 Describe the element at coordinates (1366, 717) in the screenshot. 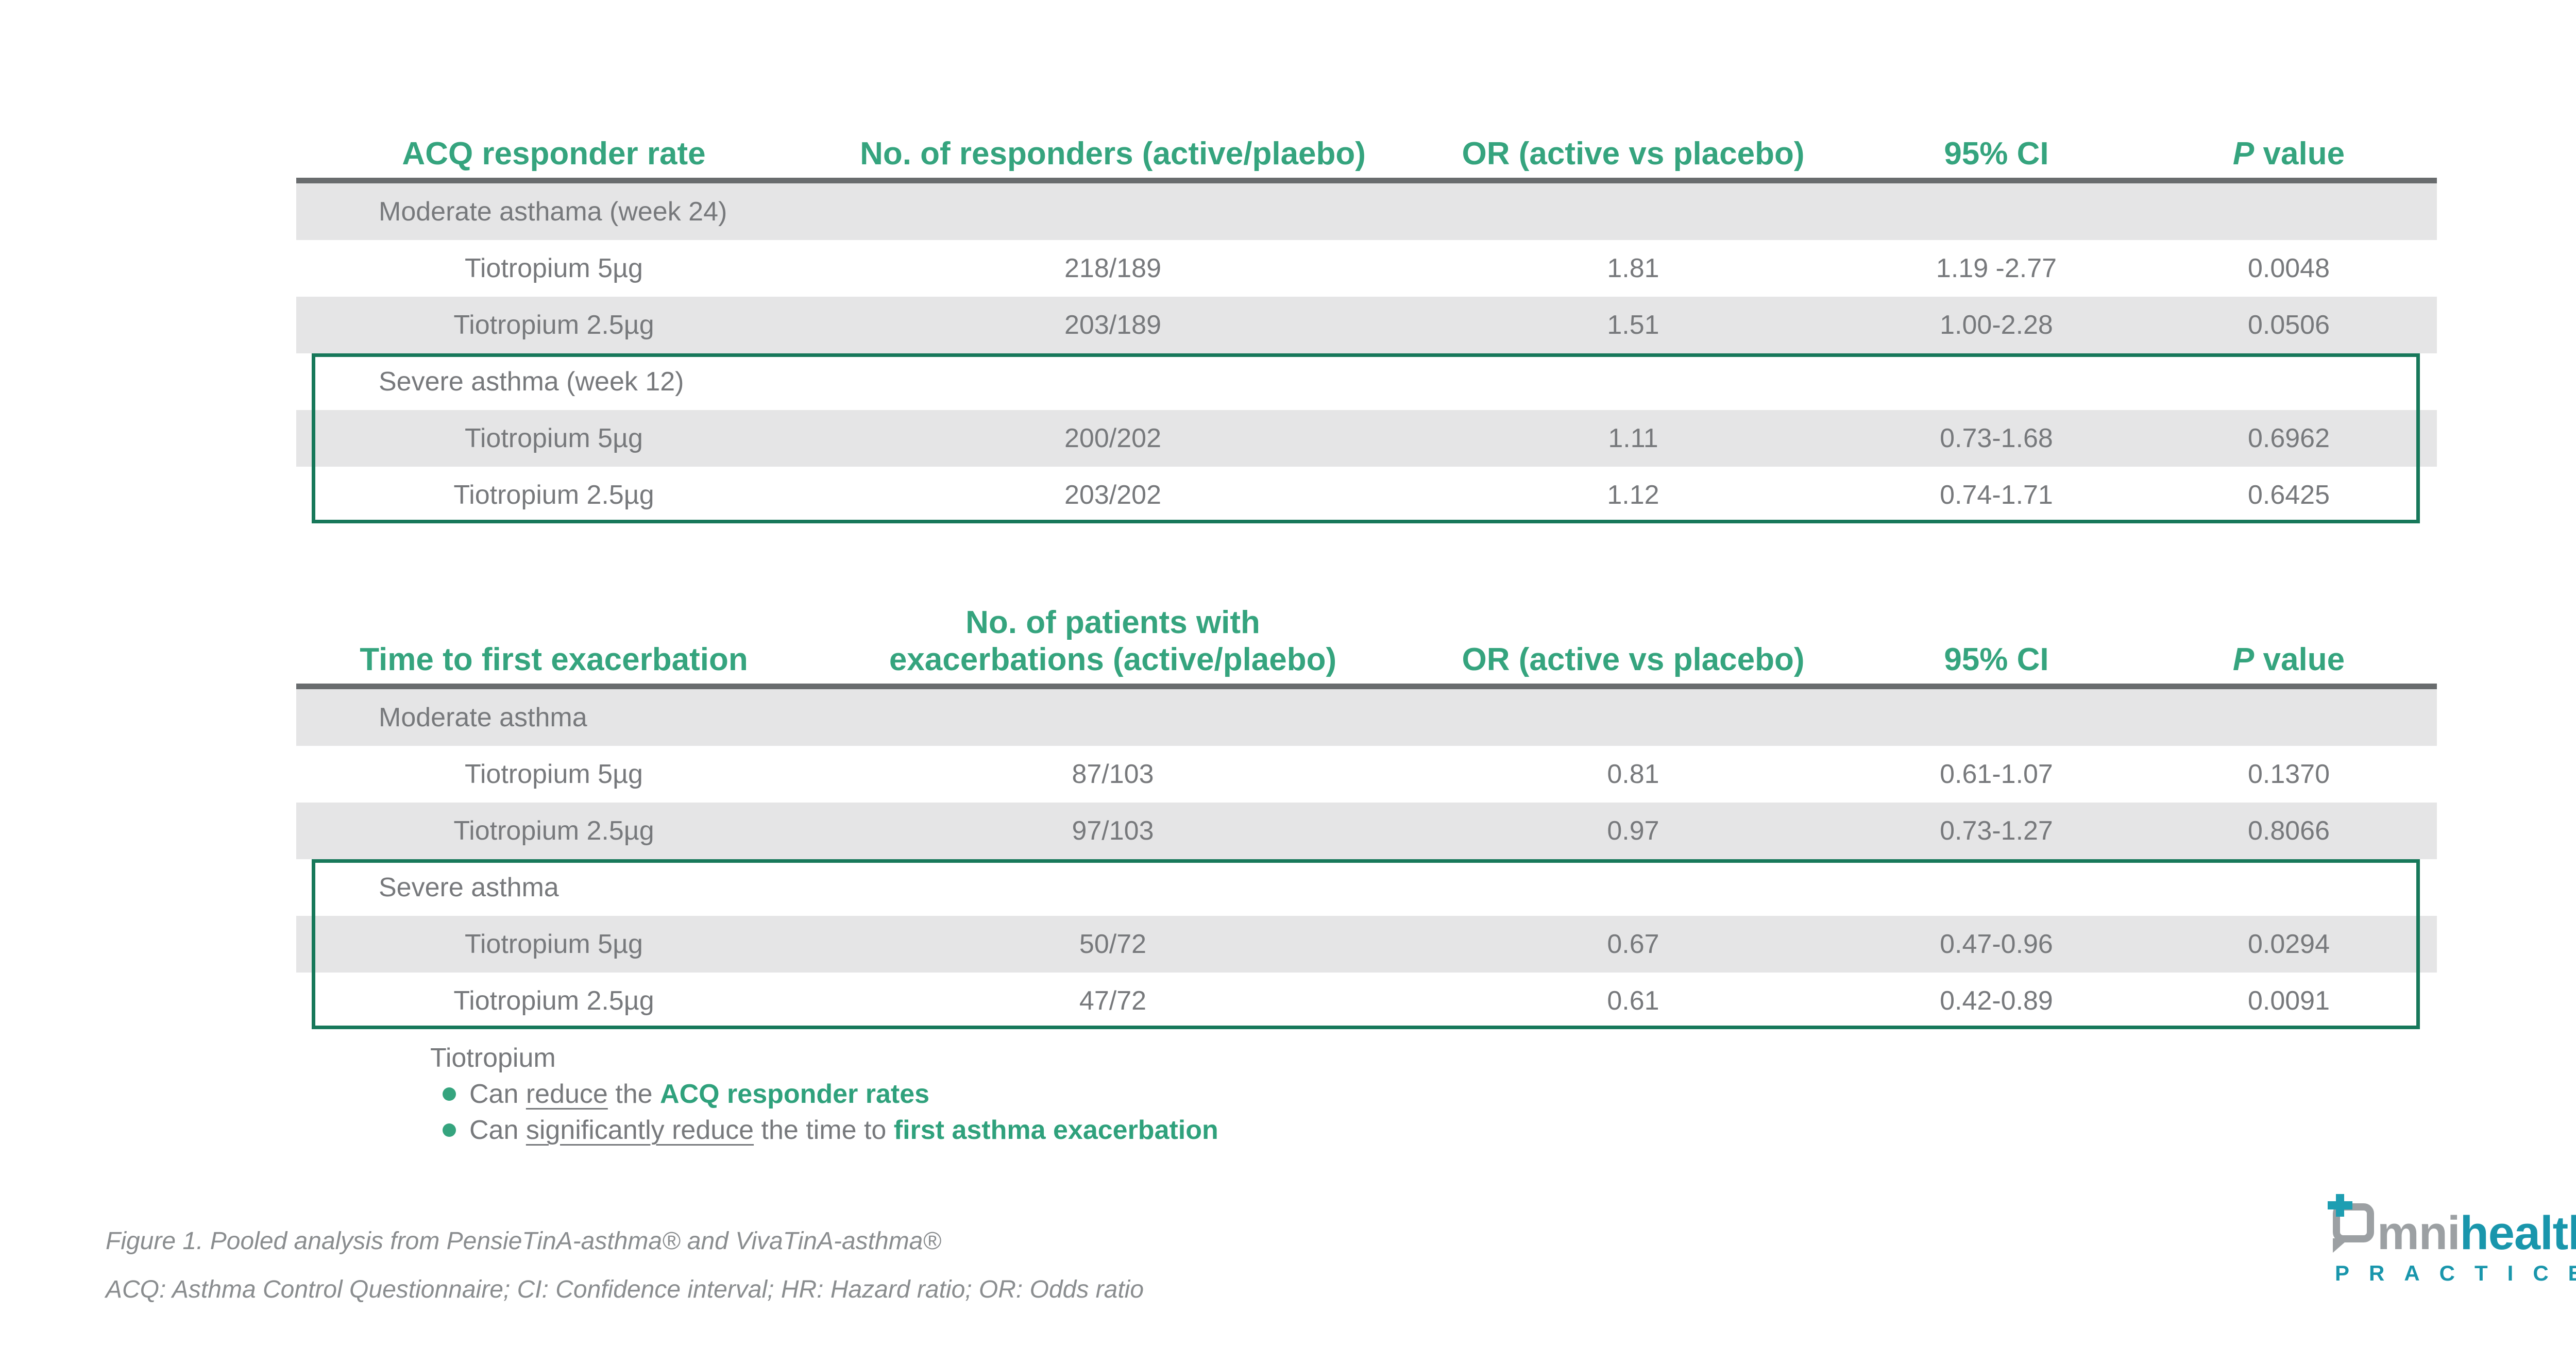

I see `table-row-category: Moderate asthma` at that location.